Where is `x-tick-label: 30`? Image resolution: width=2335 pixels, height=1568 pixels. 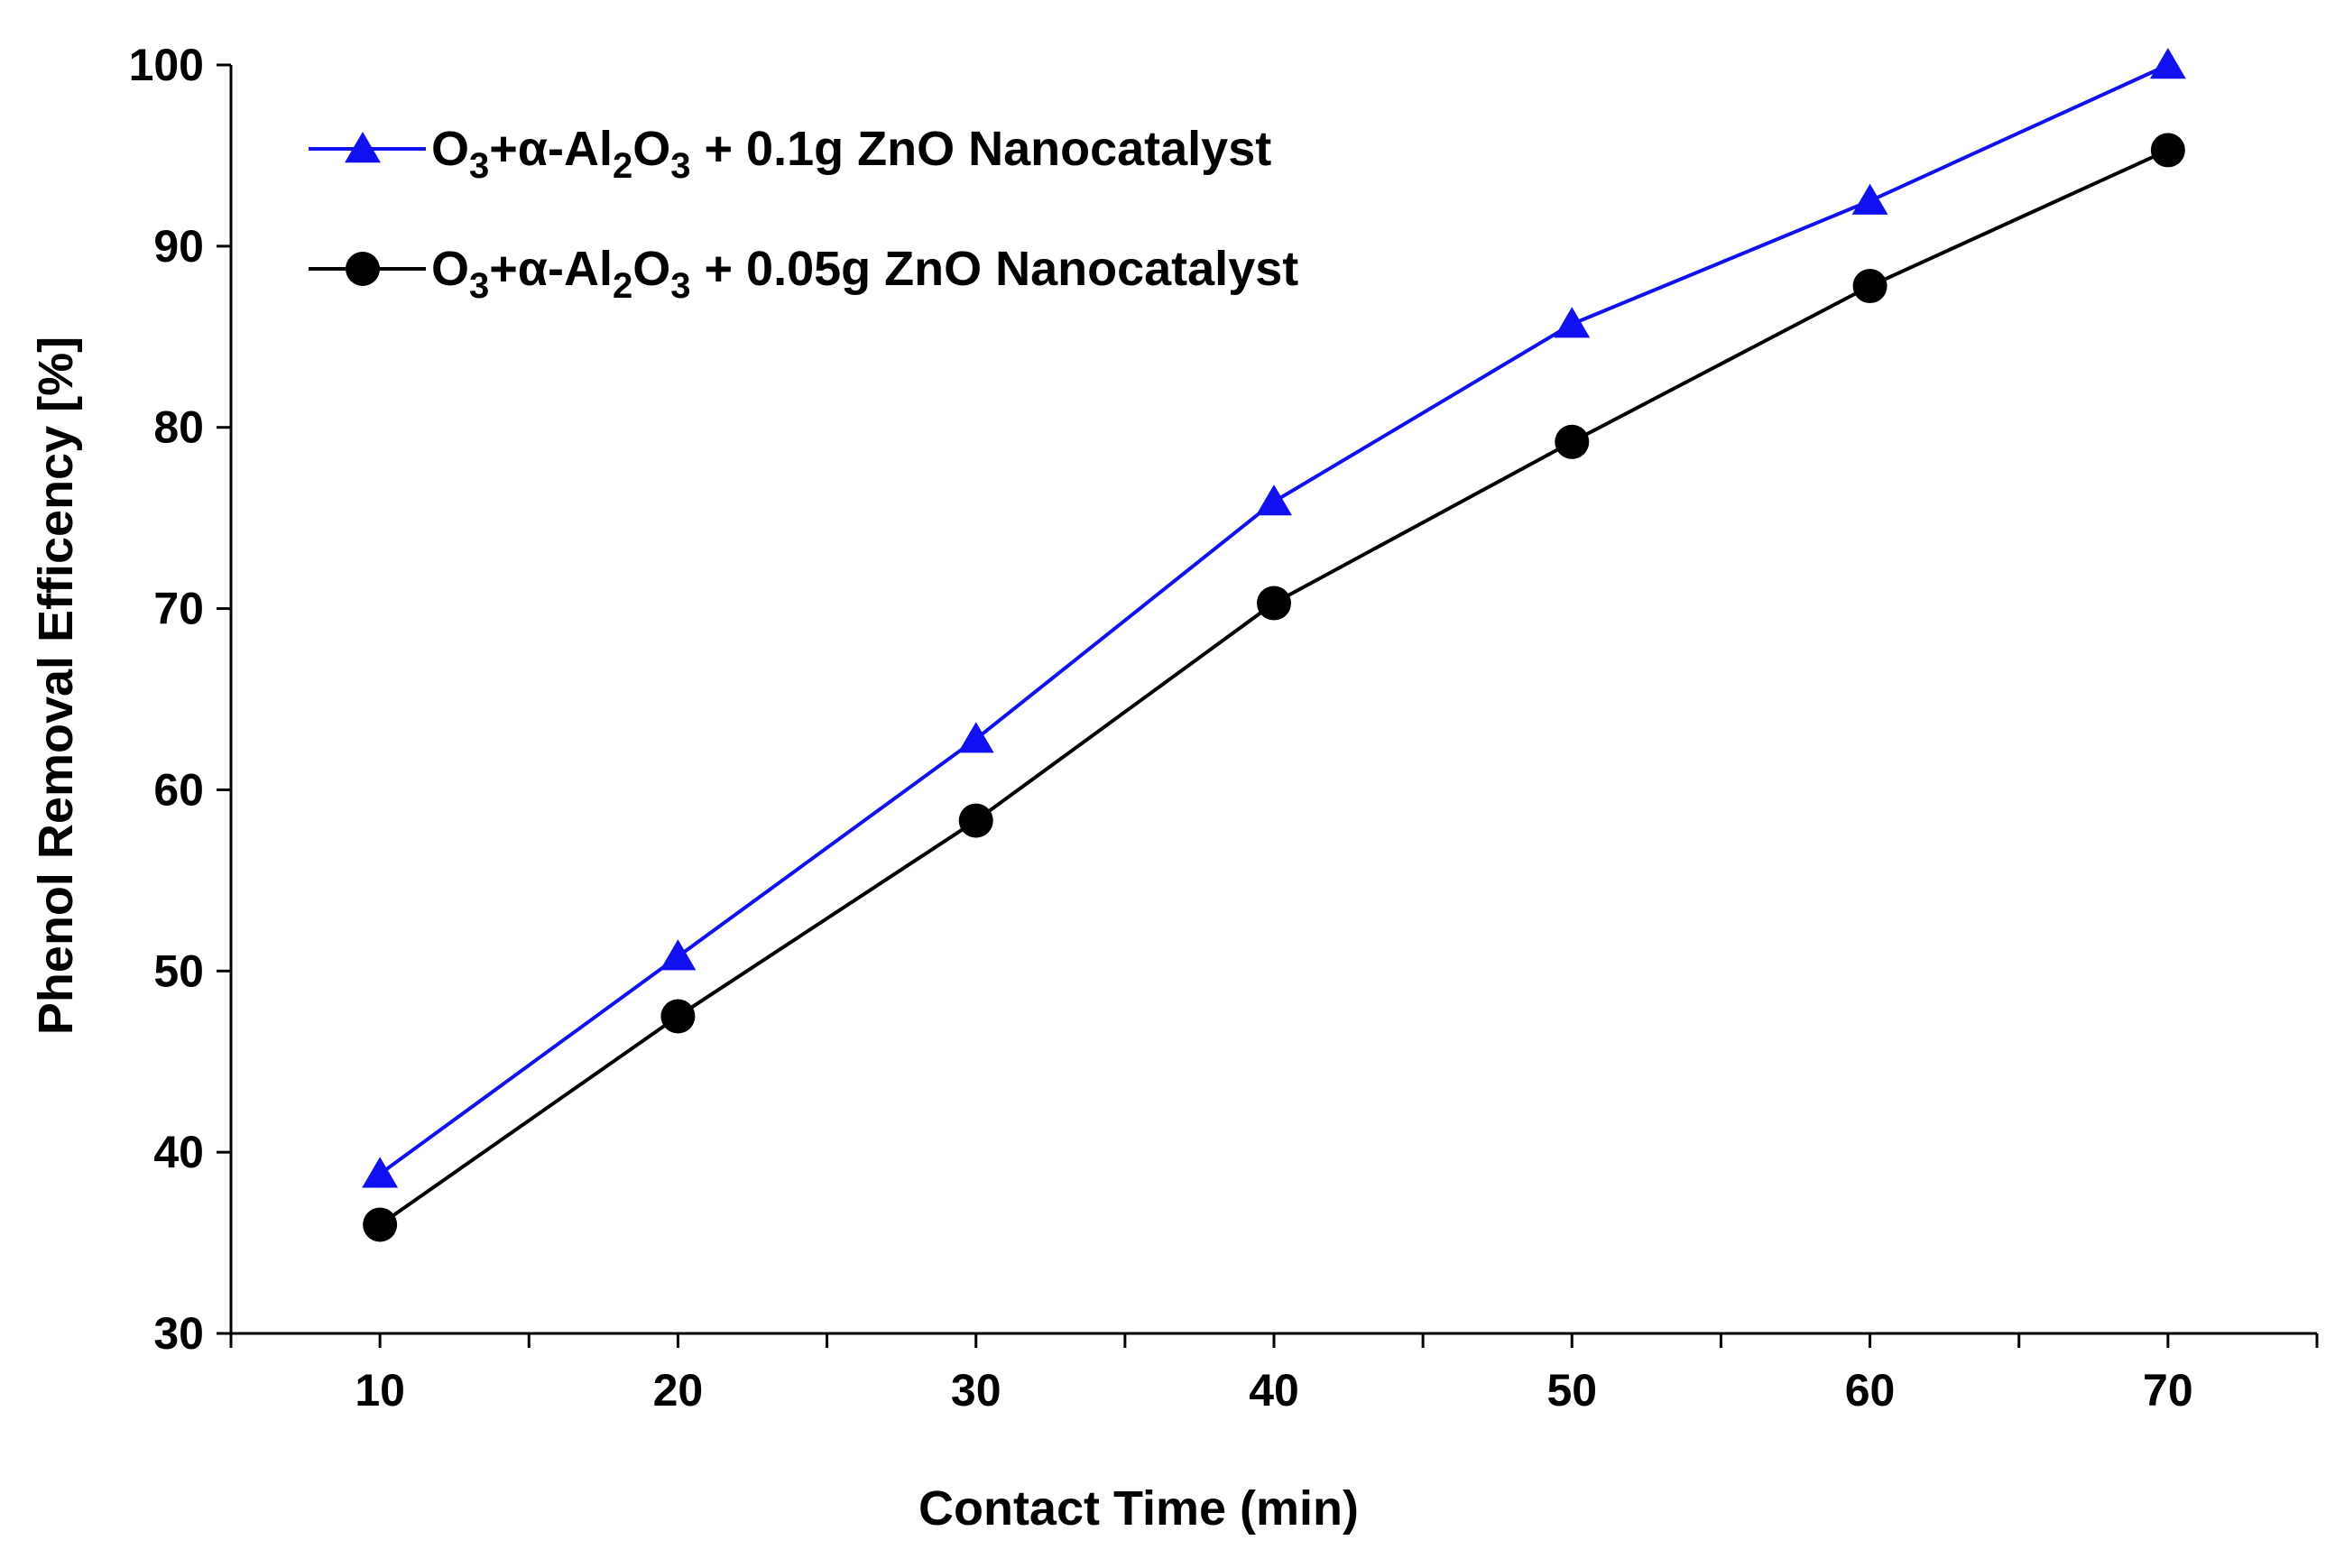 x-tick-label: 30 is located at coordinates (976, 1390).